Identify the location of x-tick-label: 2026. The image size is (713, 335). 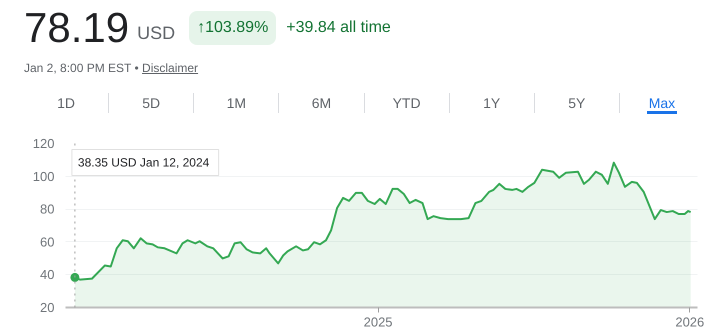
(689, 322).